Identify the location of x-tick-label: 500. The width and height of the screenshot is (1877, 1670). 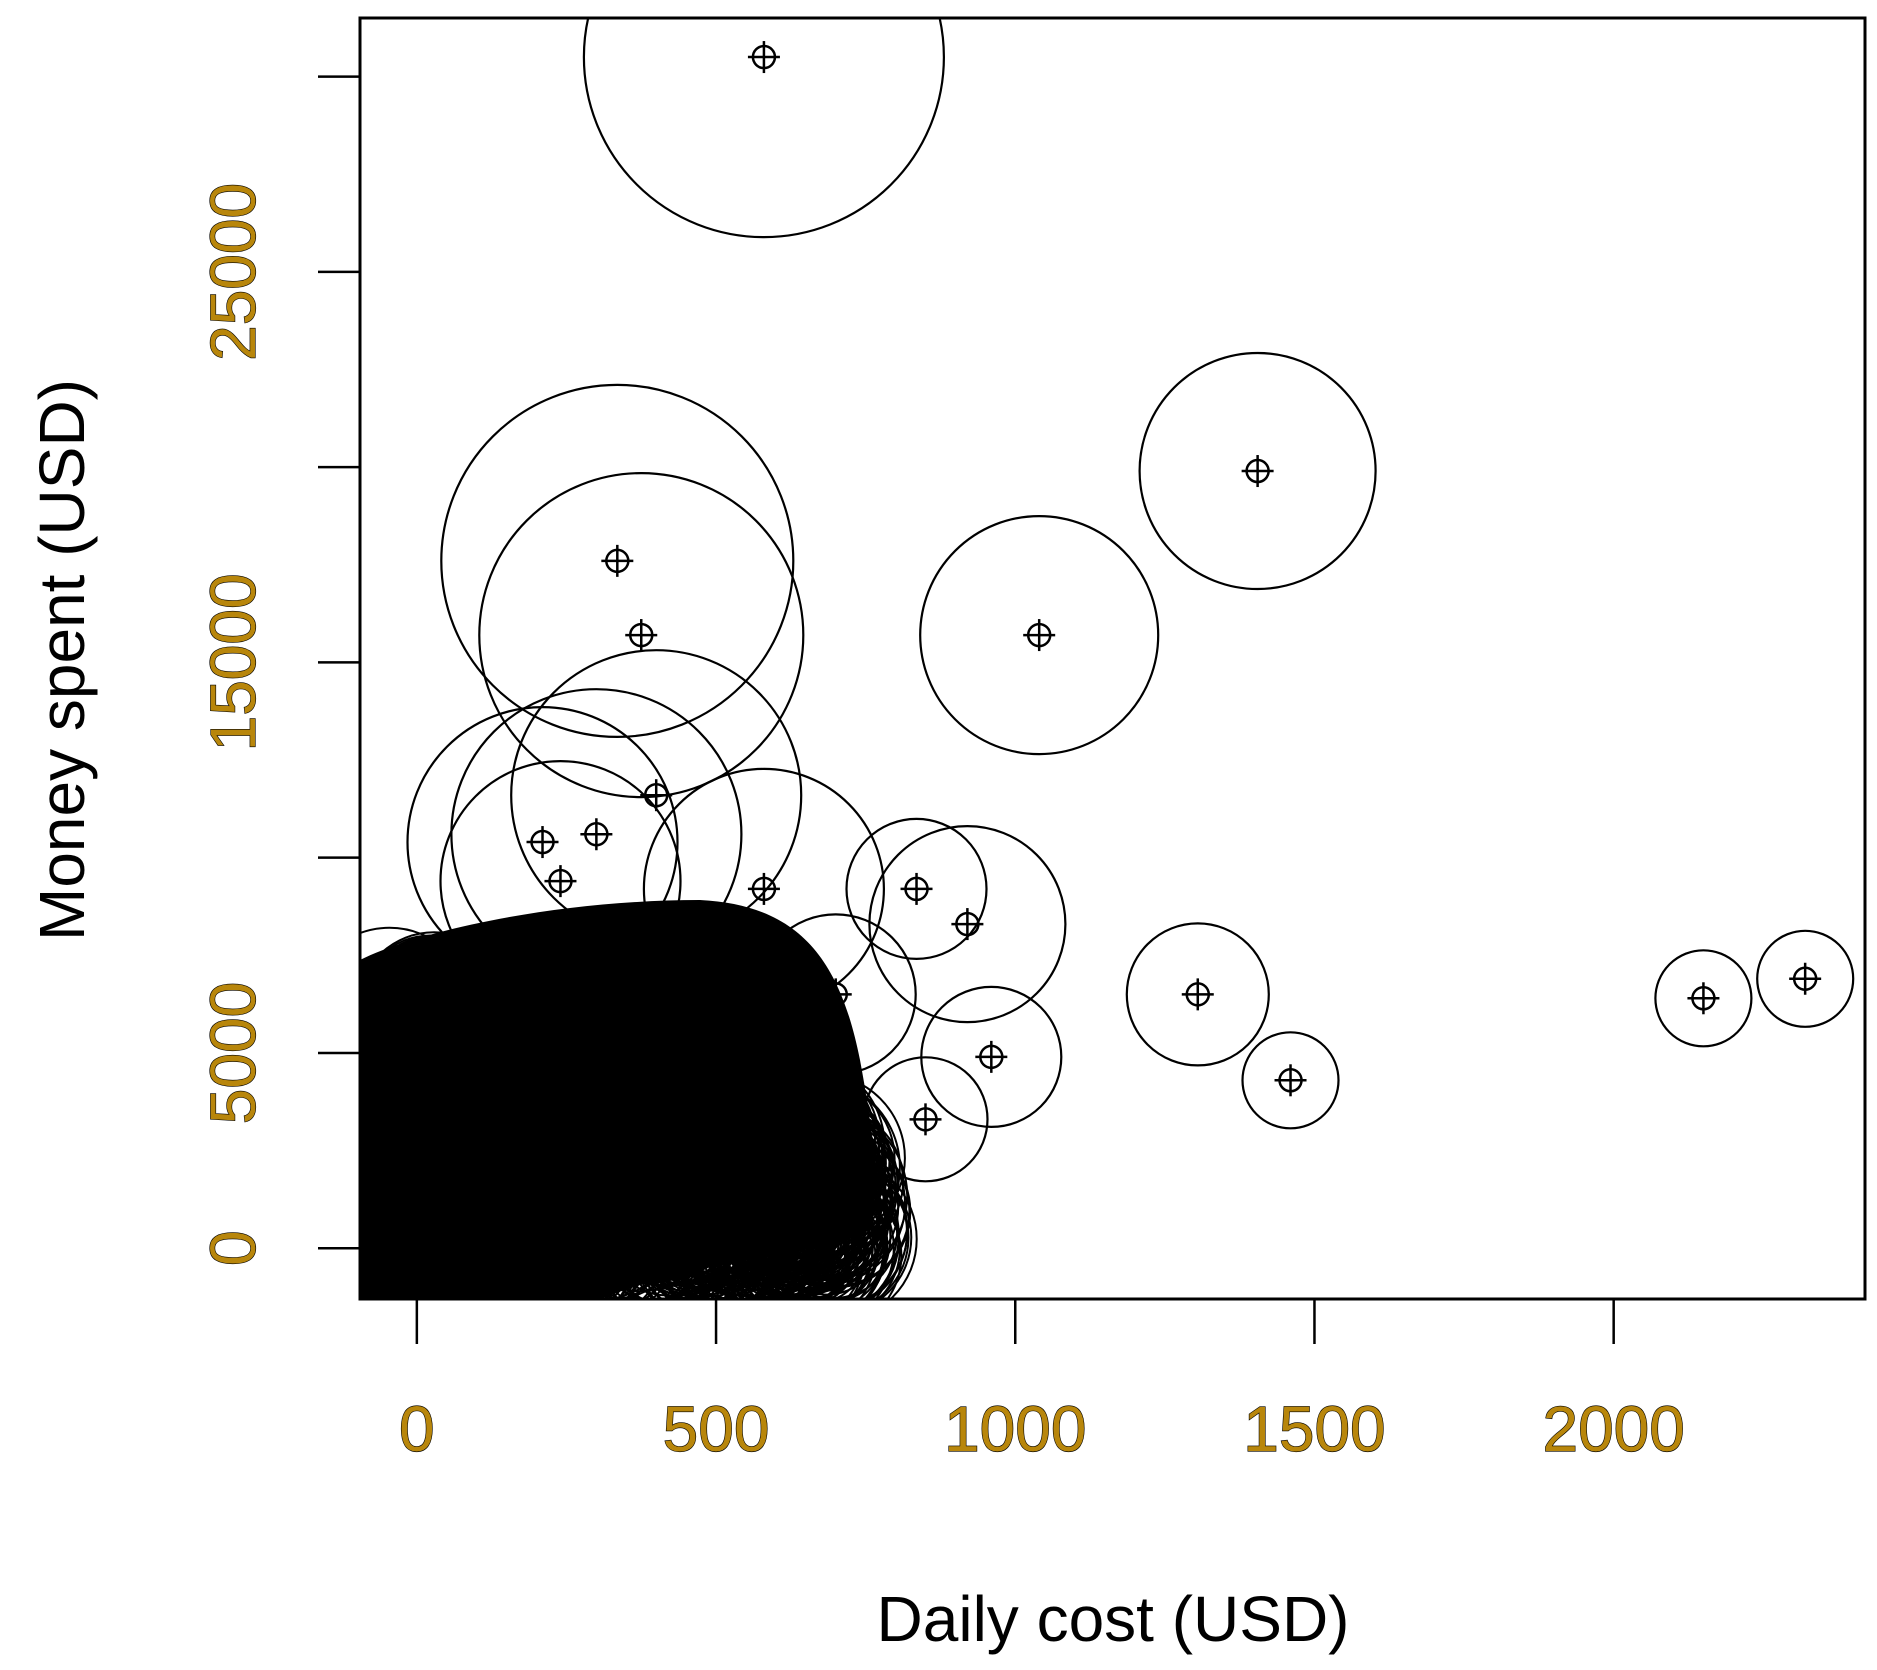
(716, 1429).